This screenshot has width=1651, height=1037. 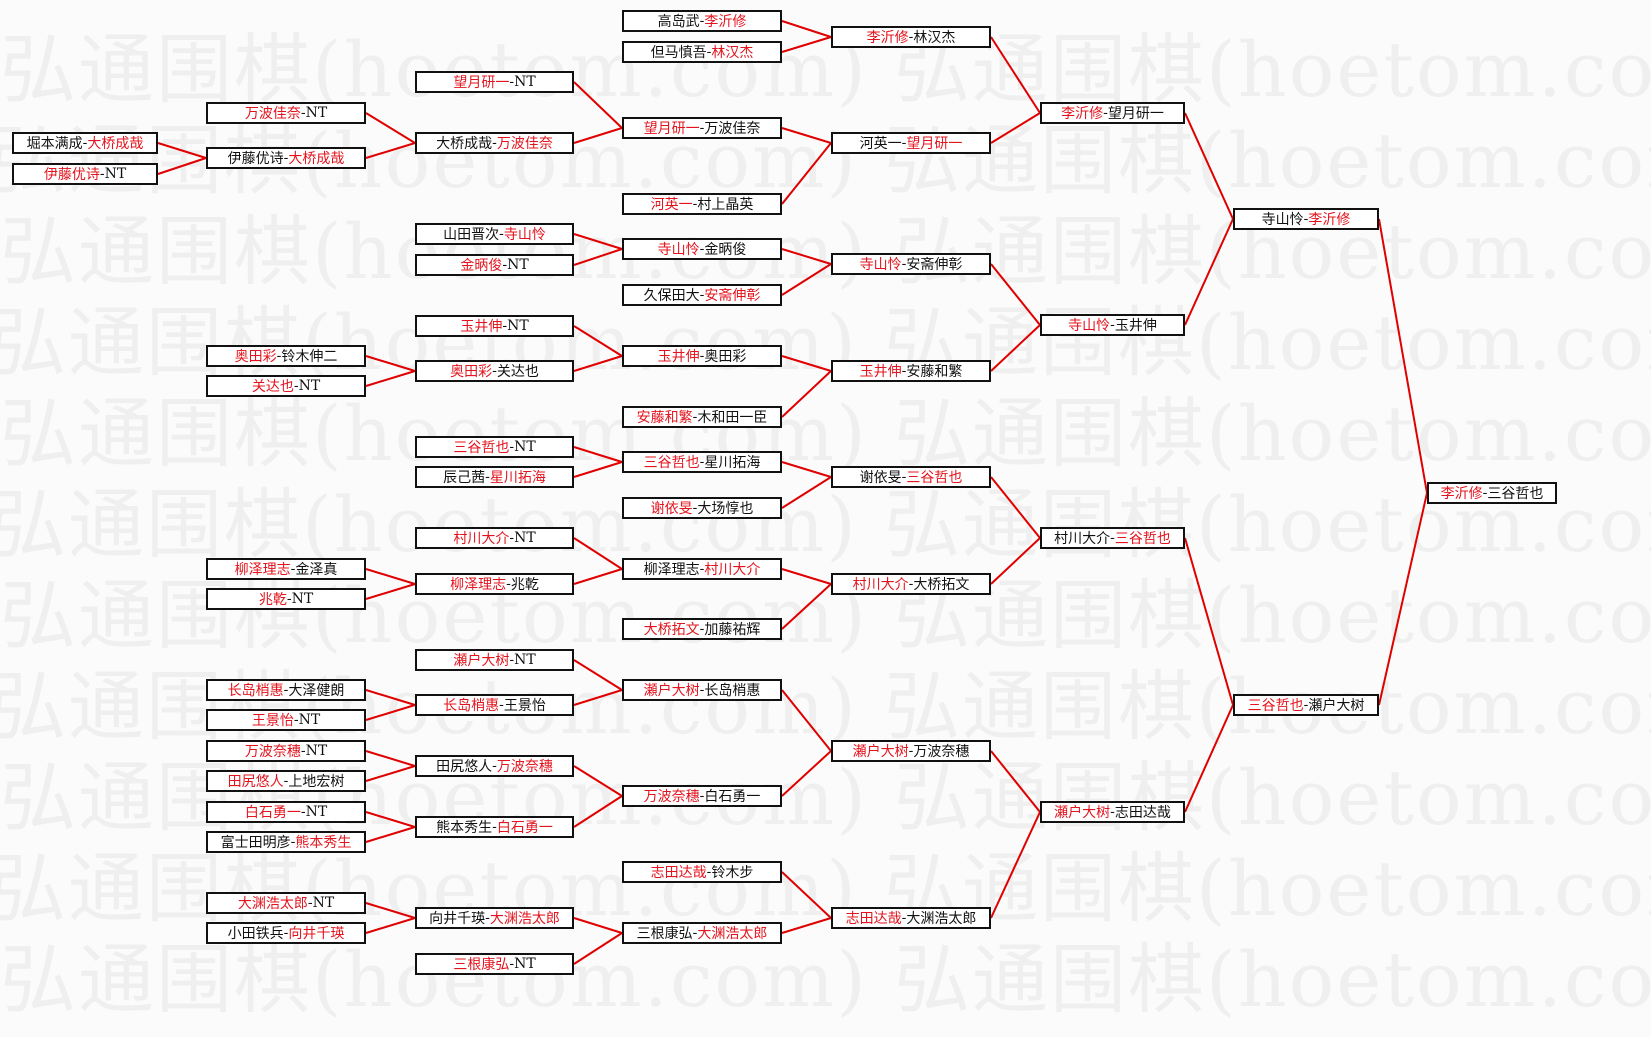 What do you see at coordinates (732, 630) in the screenshot?
I see `player-name: 加藤祐辉` at bounding box center [732, 630].